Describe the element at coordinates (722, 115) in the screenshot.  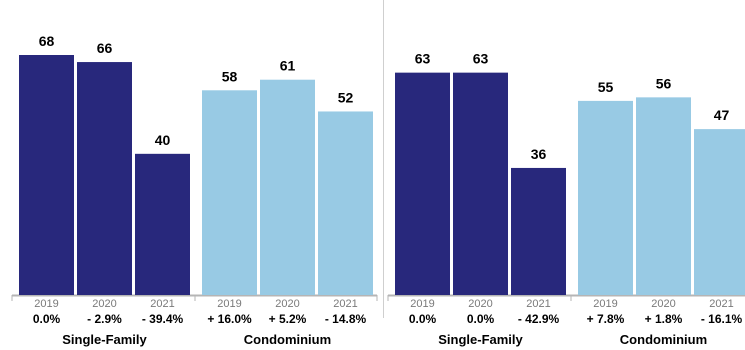
I see `data-label: 47` at that location.